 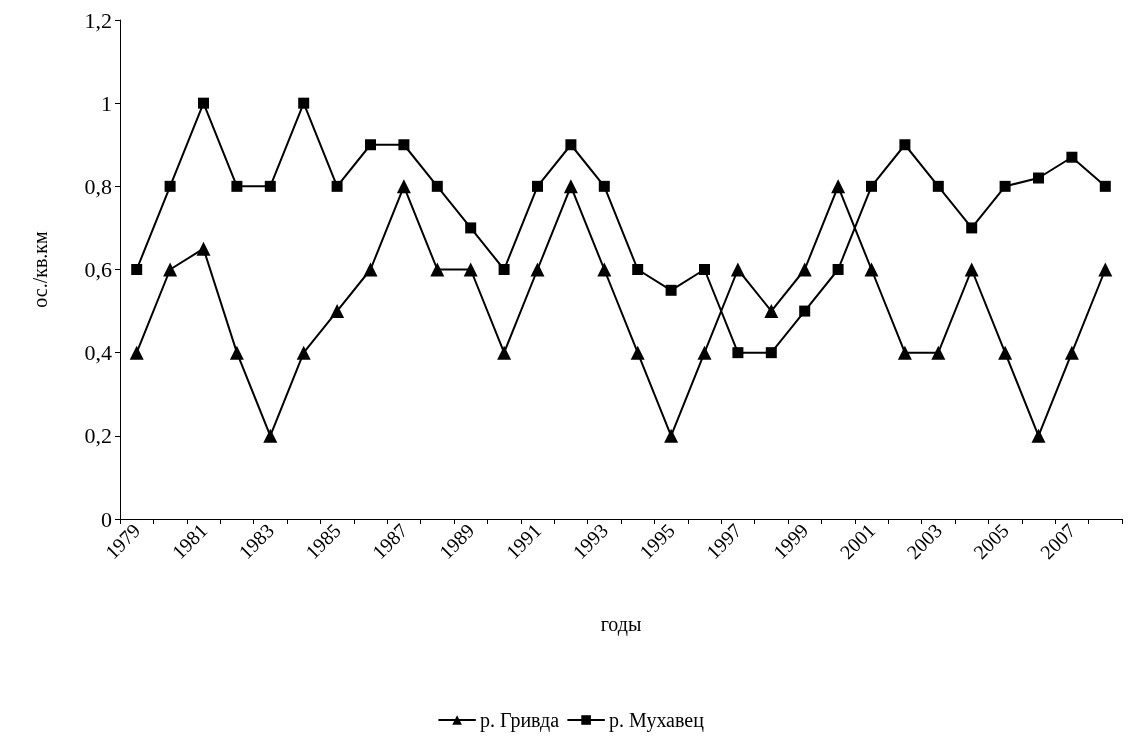 I want to click on y-axis-title: ос./кв.км, so click(x=40, y=269).